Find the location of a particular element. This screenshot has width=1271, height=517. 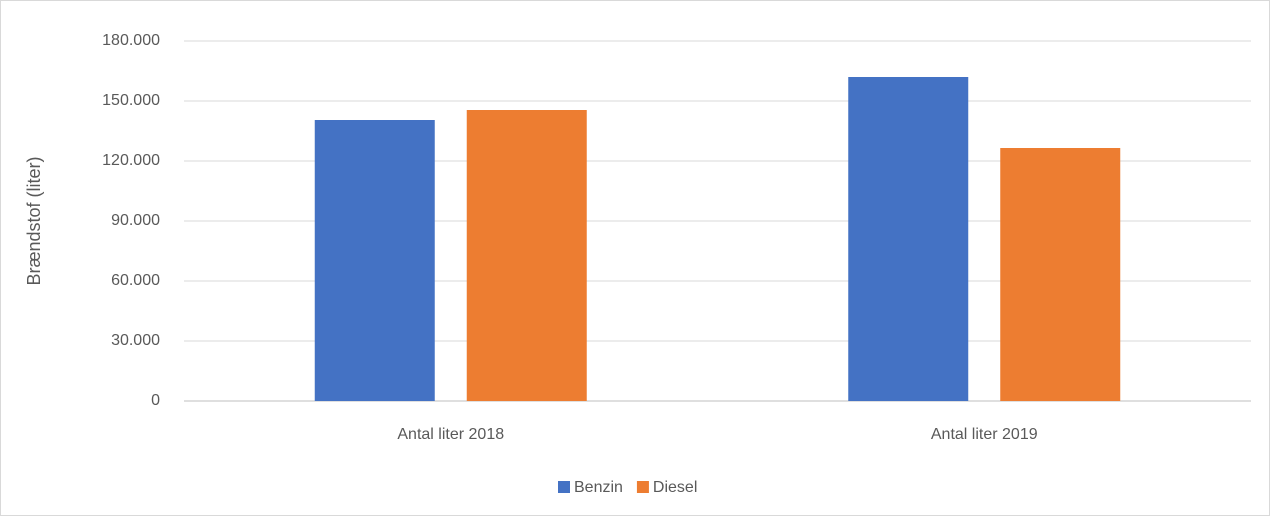

legend-label: Benzin is located at coordinates (598, 487).